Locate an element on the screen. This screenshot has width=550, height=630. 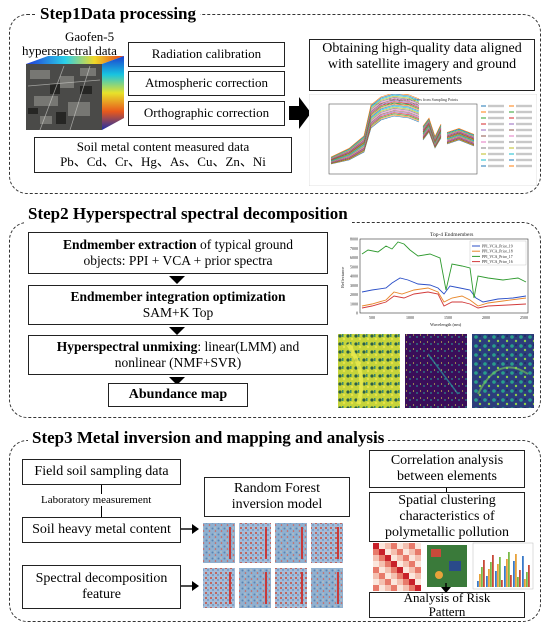
endmember-xtick: 500 is located at coordinates (372, 317).